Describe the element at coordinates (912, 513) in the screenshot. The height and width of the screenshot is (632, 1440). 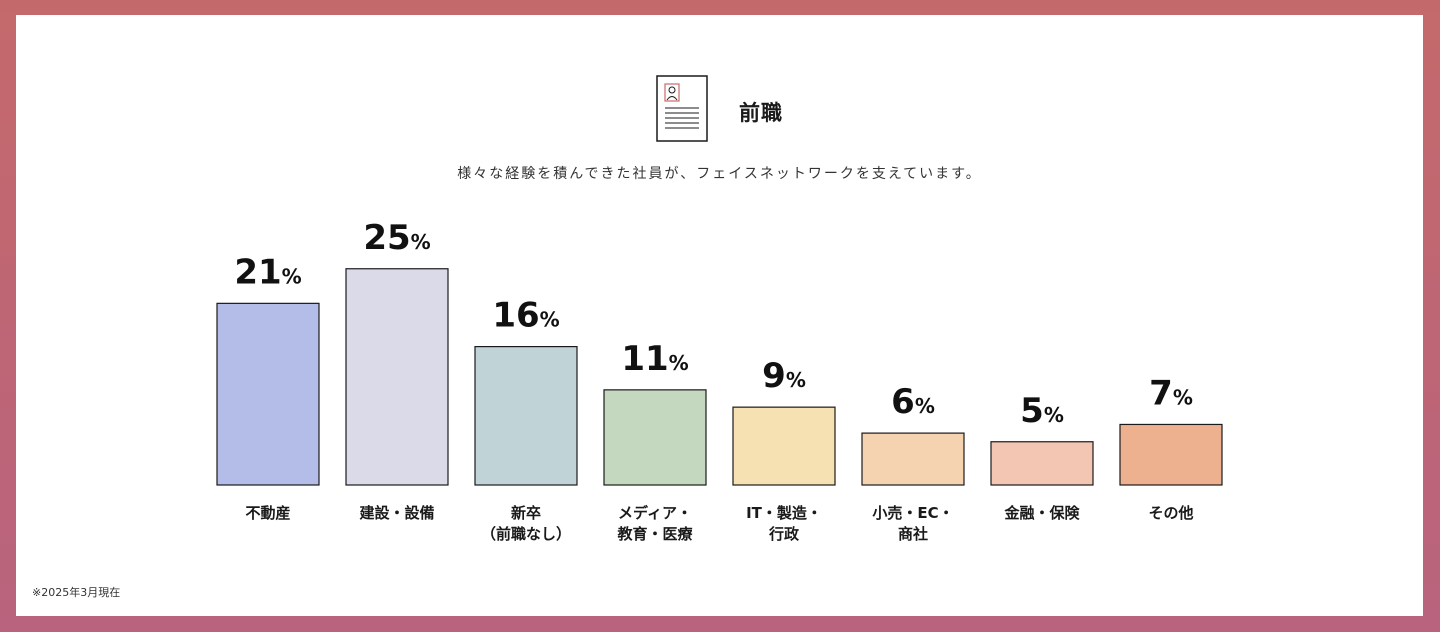
I see `category-label-5-0: 小売・EC・` at that location.